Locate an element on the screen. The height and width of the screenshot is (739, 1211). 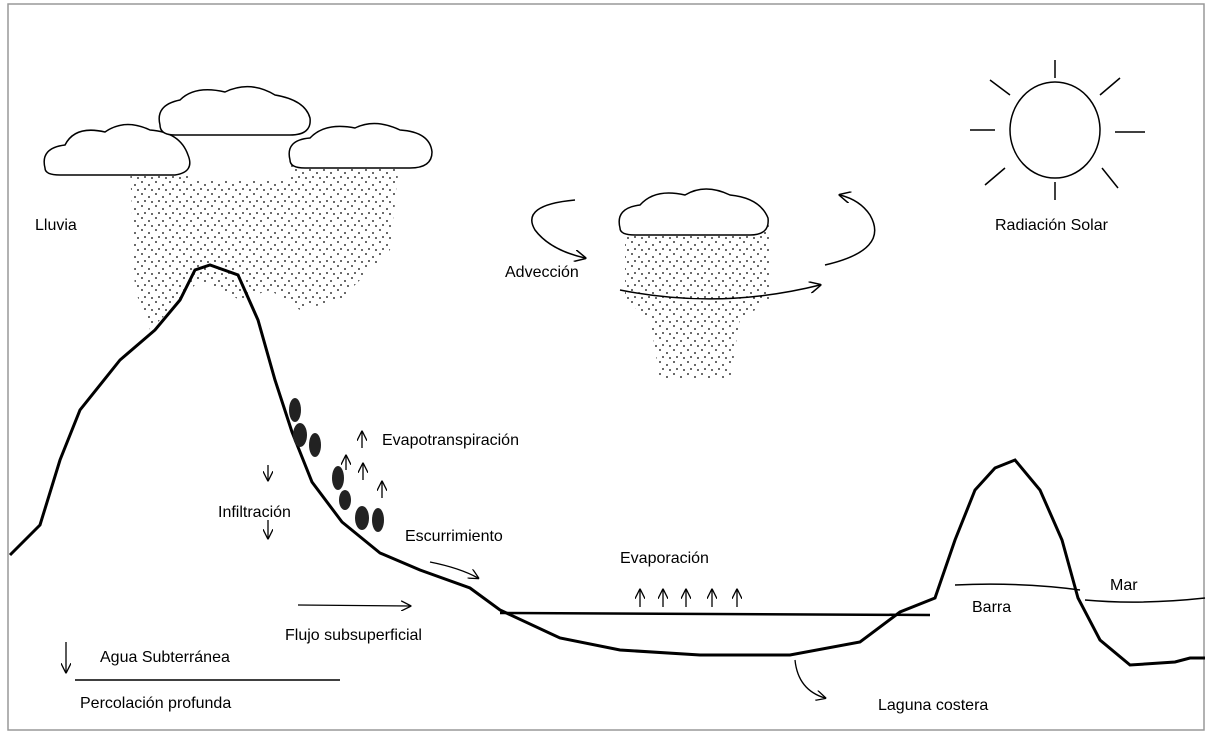
label: Agua Subterránea is located at coordinates (165, 657).